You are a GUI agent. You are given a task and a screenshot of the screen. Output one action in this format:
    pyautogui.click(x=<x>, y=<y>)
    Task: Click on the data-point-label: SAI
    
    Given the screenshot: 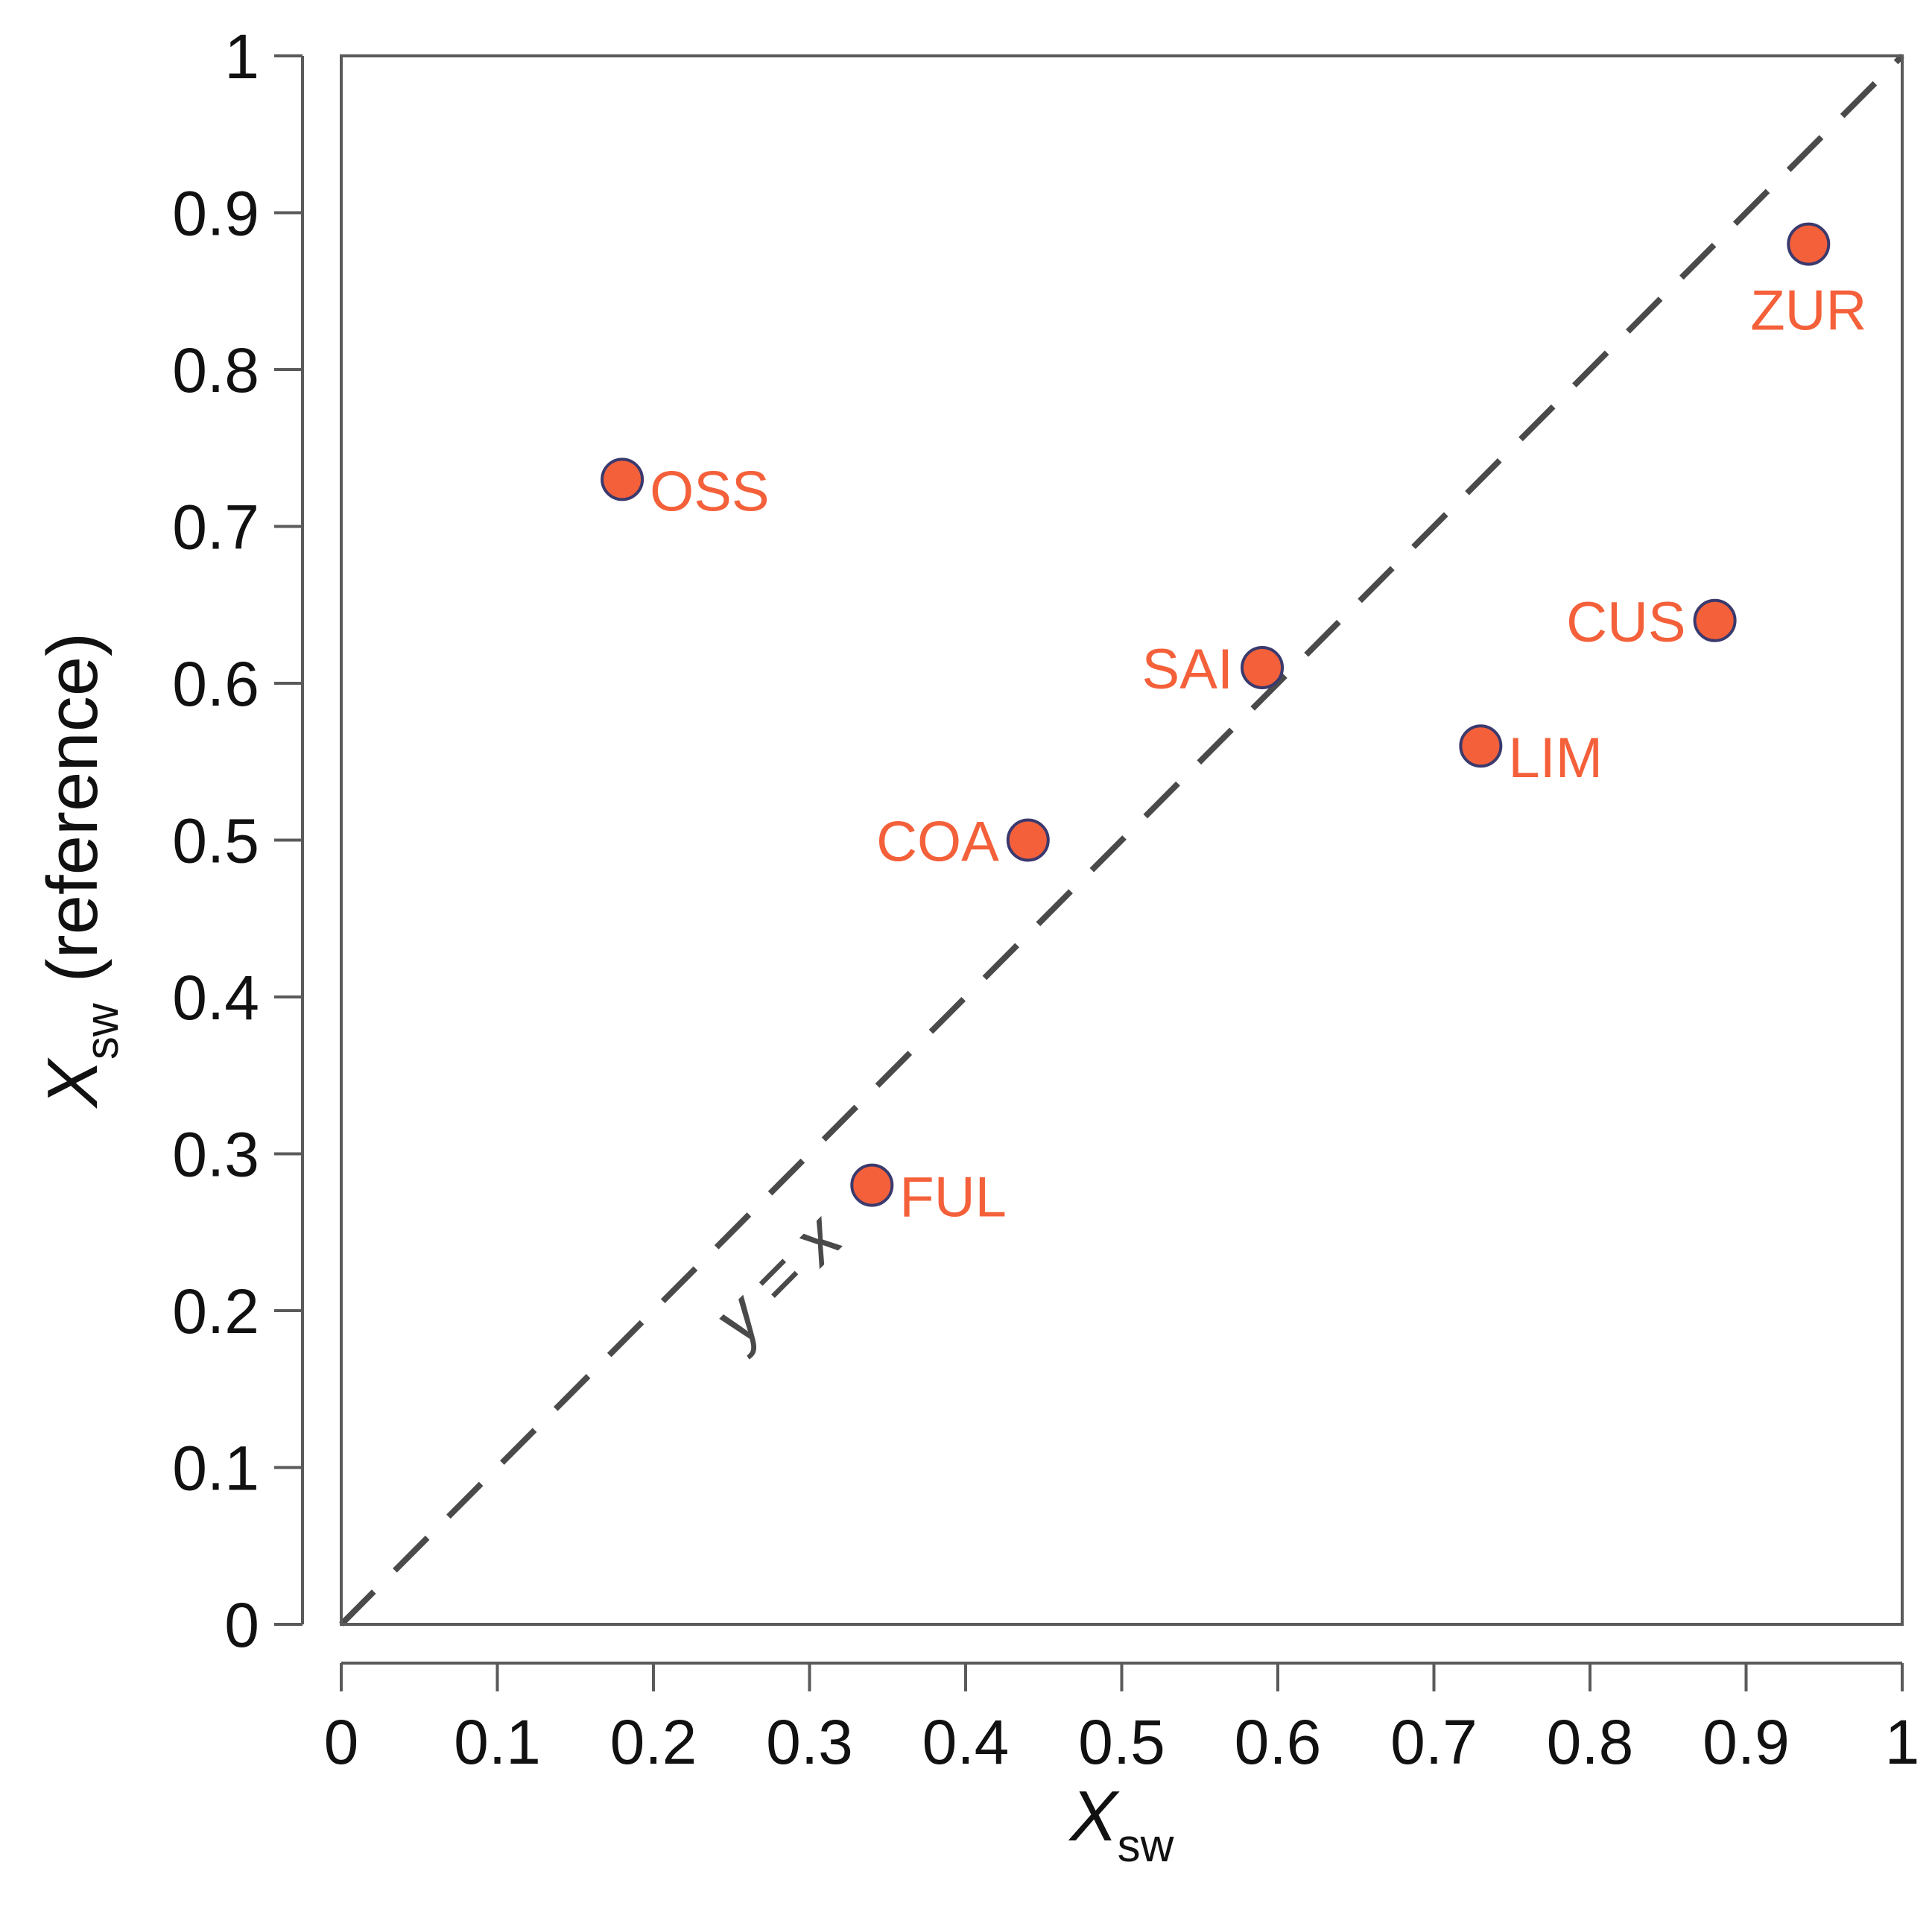 What is the action you would take?
    pyautogui.click(x=1188, y=669)
    